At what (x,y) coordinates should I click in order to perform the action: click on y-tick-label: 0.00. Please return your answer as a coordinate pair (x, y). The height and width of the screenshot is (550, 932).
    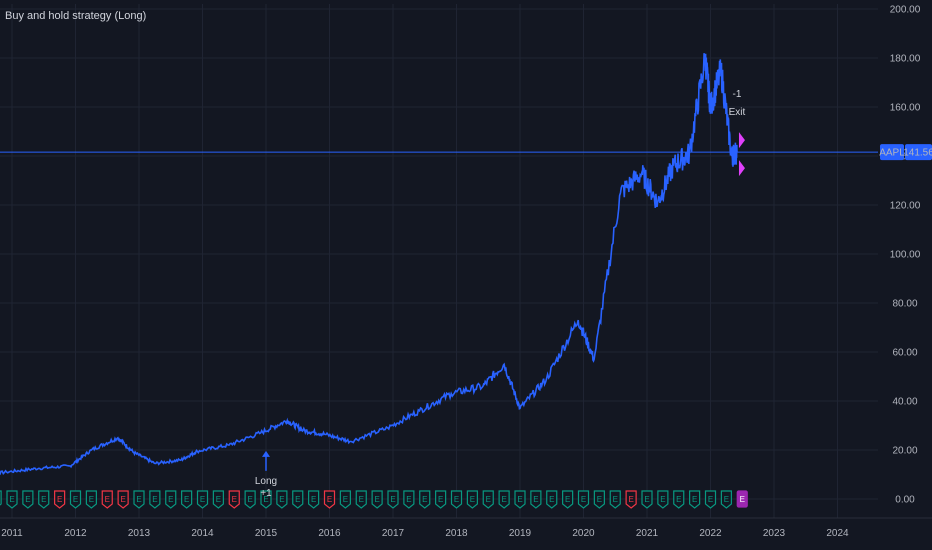
    Looking at the image, I should click on (905, 500).